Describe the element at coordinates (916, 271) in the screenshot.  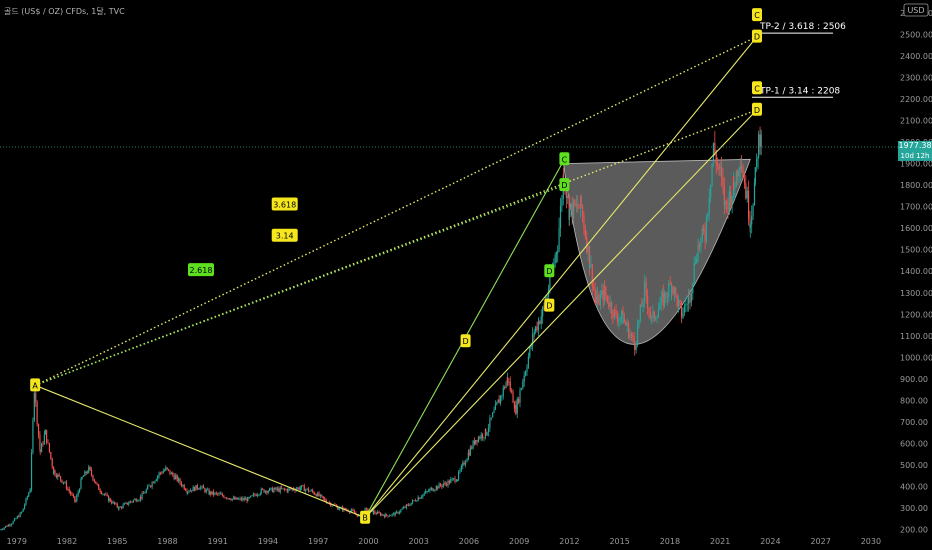
I see `y-tick-label: 1400.00` at that location.